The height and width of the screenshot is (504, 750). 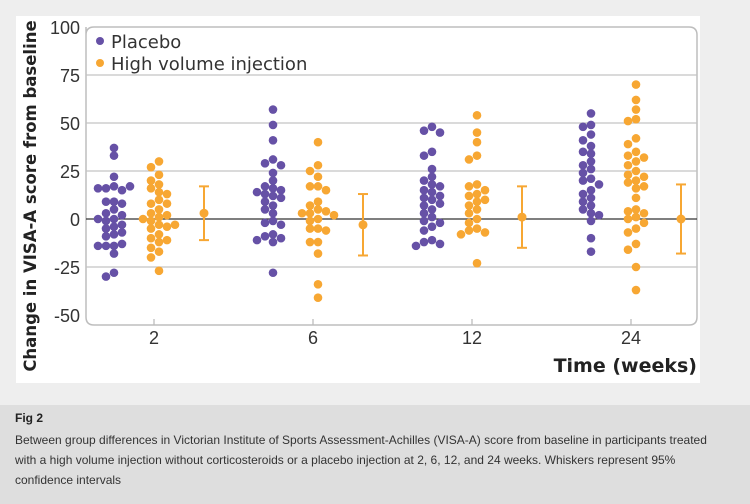 I want to click on x-axis-label: Time (weeks), so click(x=625, y=366).